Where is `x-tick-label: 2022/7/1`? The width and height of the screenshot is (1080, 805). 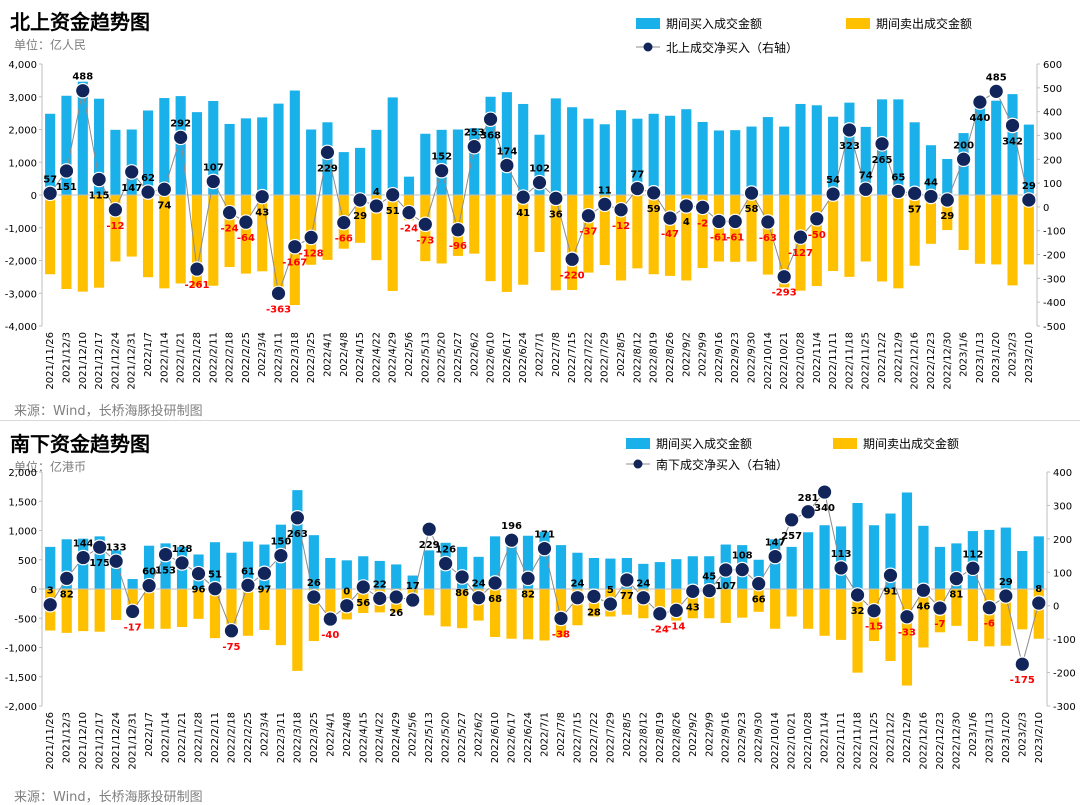
x-tick-label: 2022/7/1 is located at coordinates (540, 354).